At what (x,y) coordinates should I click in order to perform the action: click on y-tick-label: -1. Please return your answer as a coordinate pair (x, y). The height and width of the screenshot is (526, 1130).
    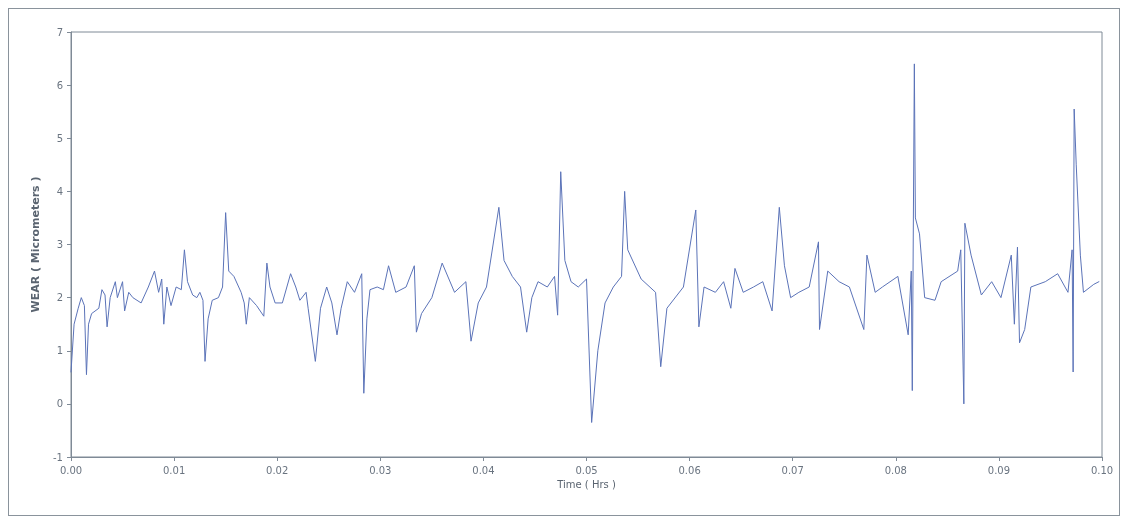
    Looking at the image, I should click on (58, 457).